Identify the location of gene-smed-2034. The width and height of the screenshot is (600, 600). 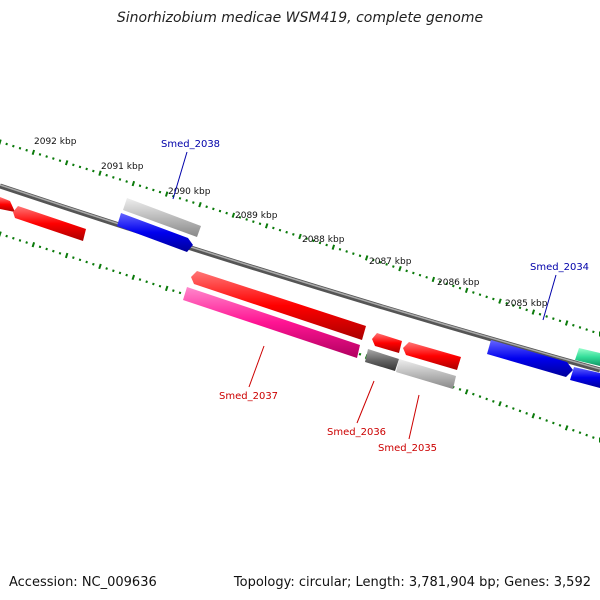
(530, 358).